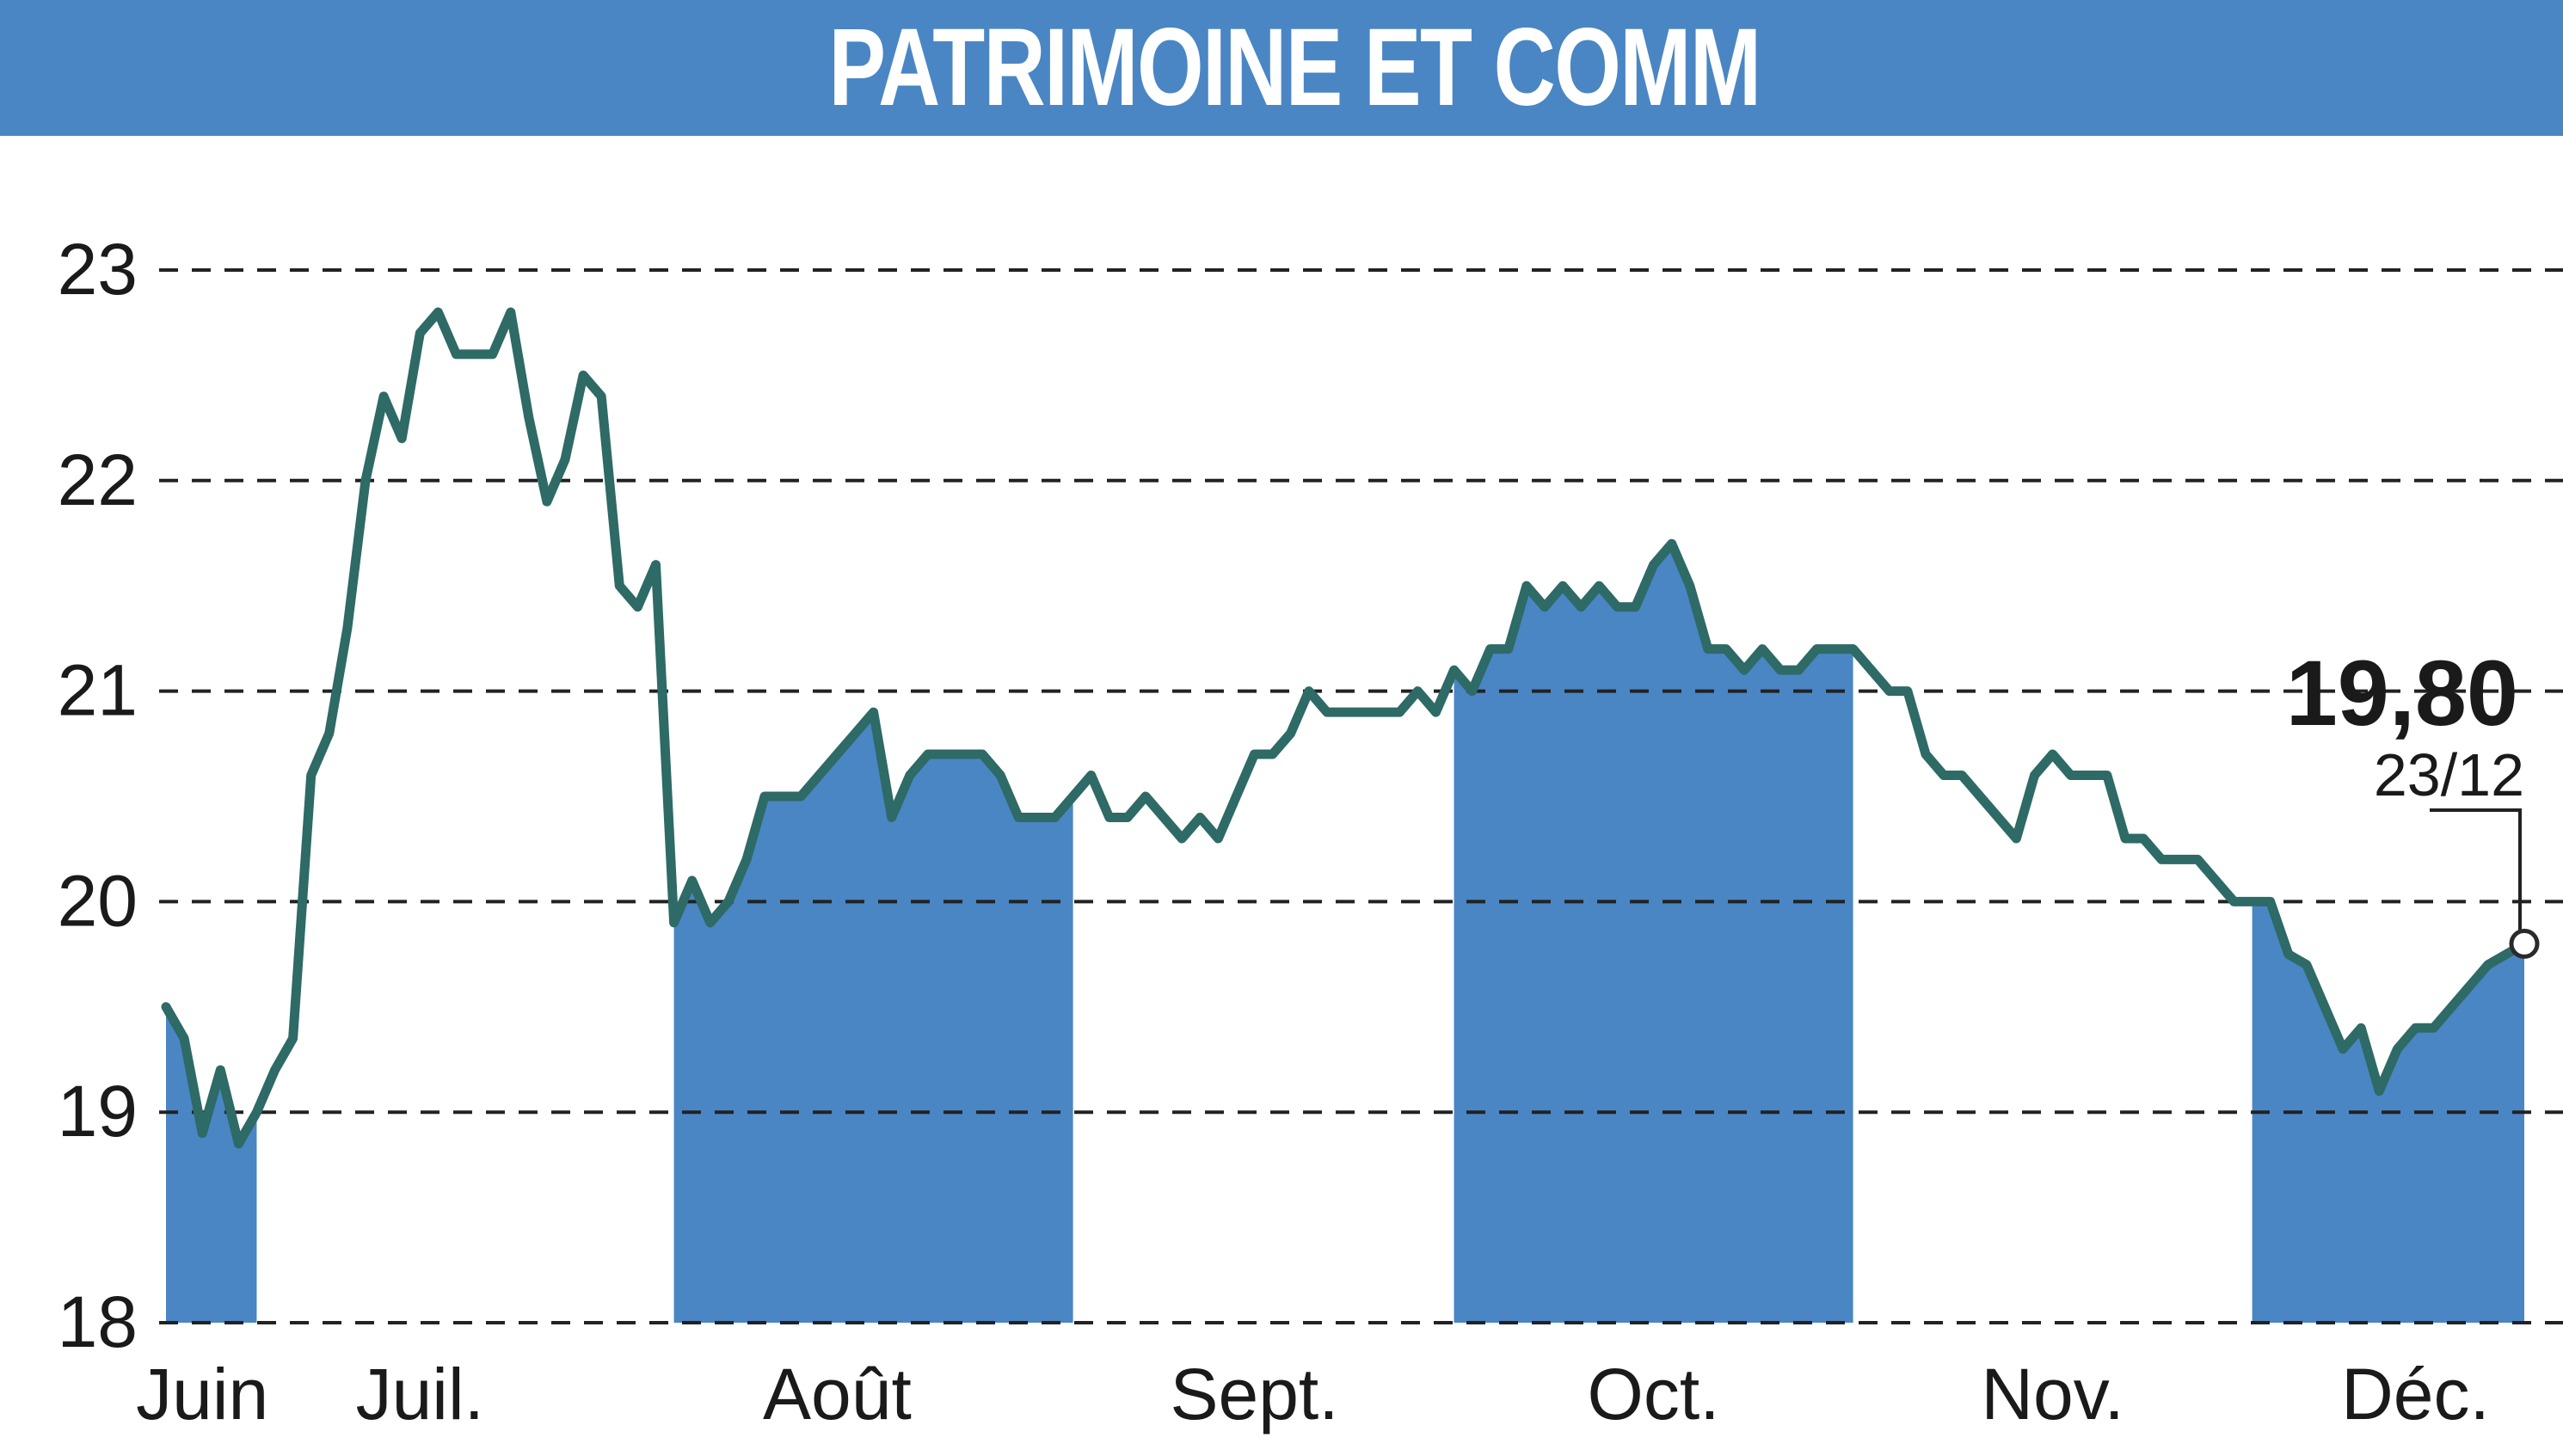 This screenshot has width=2563, height=1456. What do you see at coordinates (98, 1321) in the screenshot?
I see `y-tick-label-18: 18` at bounding box center [98, 1321].